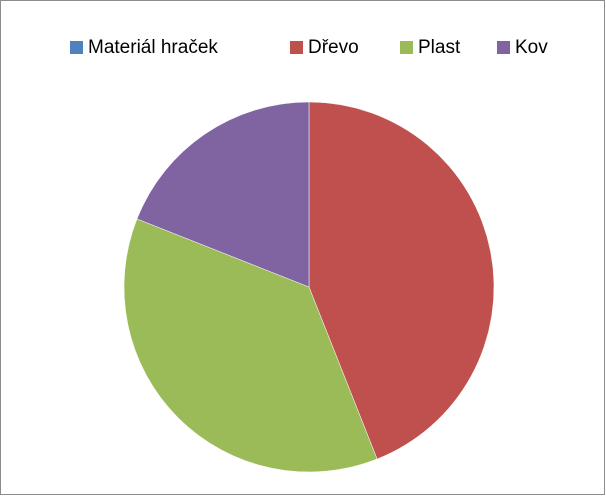  Describe the element at coordinates (153, 47) in the screenshot. I see `legend-label: Materiál hraček` at that location.